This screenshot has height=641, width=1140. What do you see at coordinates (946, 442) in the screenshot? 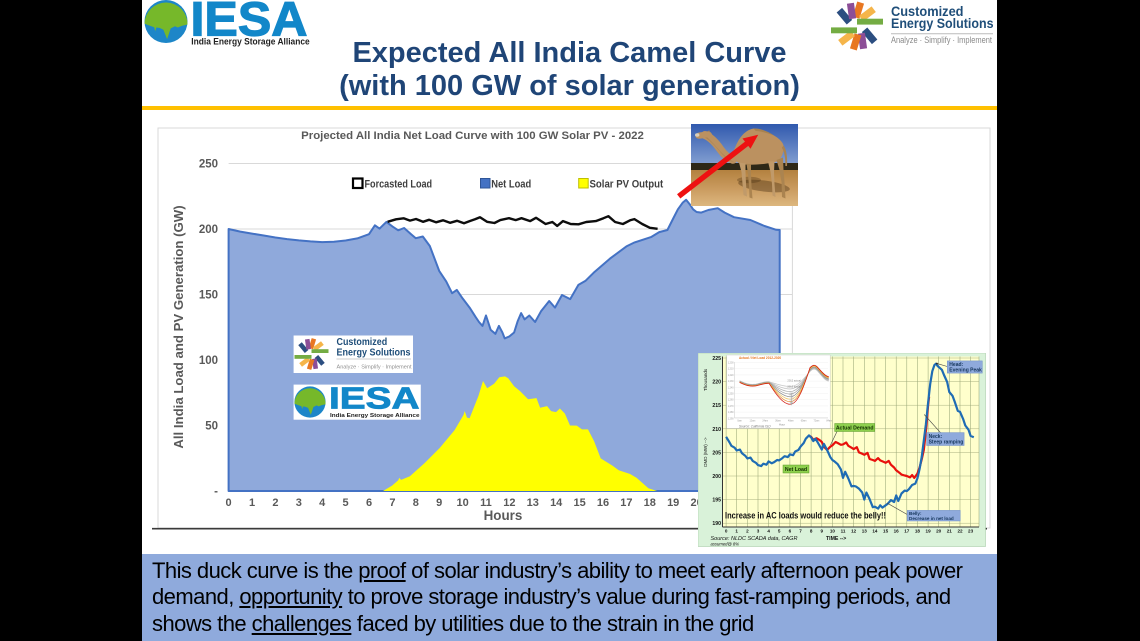
I see `svg-text: Steep ramping` at bounding box center [946, 442].